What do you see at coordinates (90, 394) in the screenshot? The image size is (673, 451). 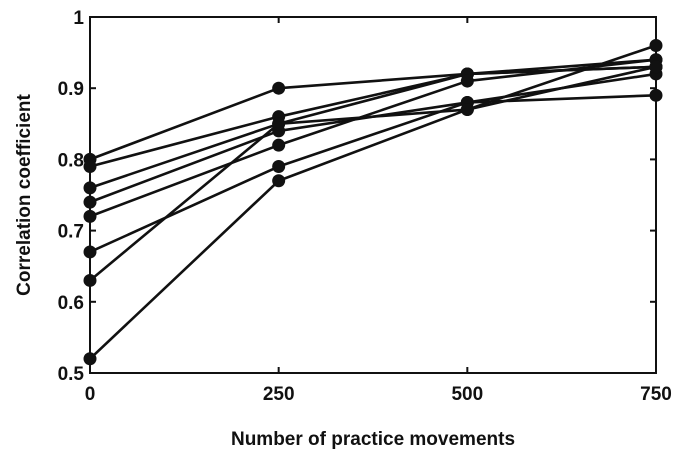 I see `x-tick-label: 0` at bounding box center [90, 394].